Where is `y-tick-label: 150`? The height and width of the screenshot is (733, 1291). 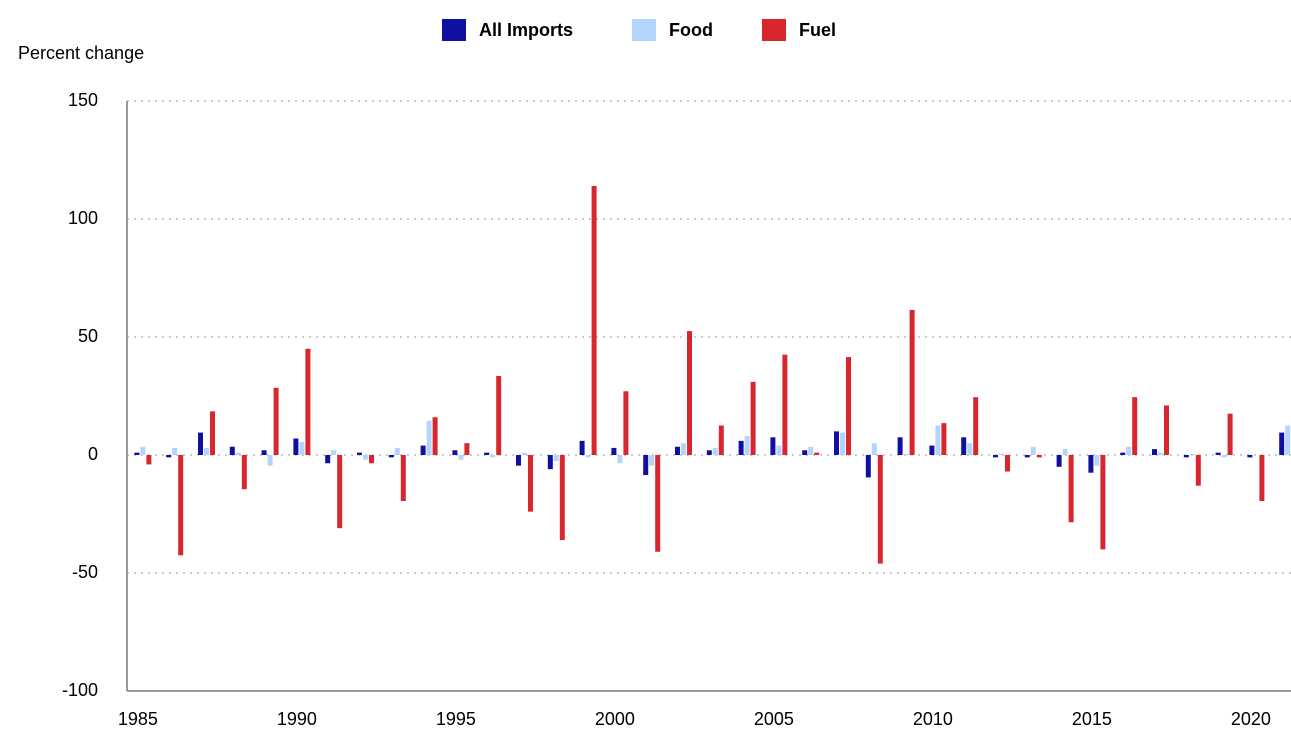
y-tick-label: 150 is located at coordinates (83, 100).